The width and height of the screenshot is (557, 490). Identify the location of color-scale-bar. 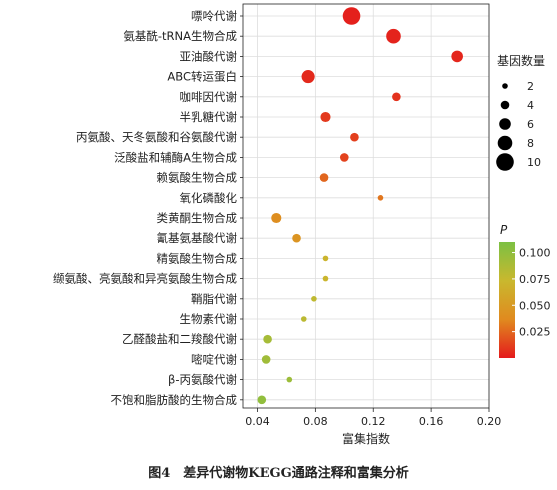
(507, 300).